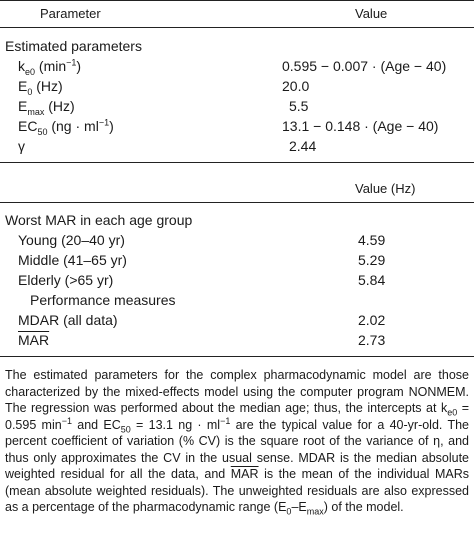 Image resolution: width=474 pixels, height=544 pixels. Describe the element at coordinates (296, 86) in the screenshot. I see `param-e0-value: 20.0` at that location.